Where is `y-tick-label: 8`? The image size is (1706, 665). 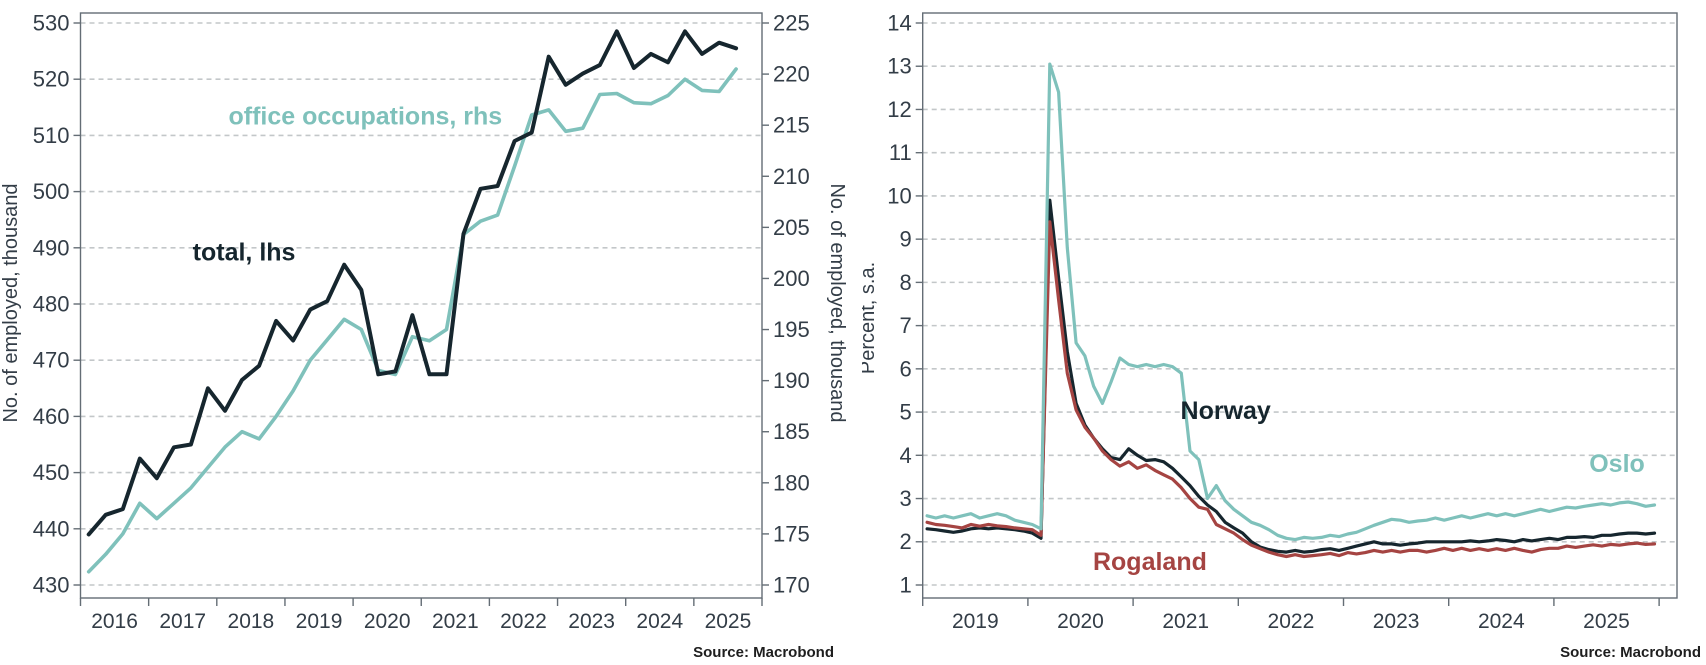
y-tick-label: 8 is located at coordinates (905, 282).